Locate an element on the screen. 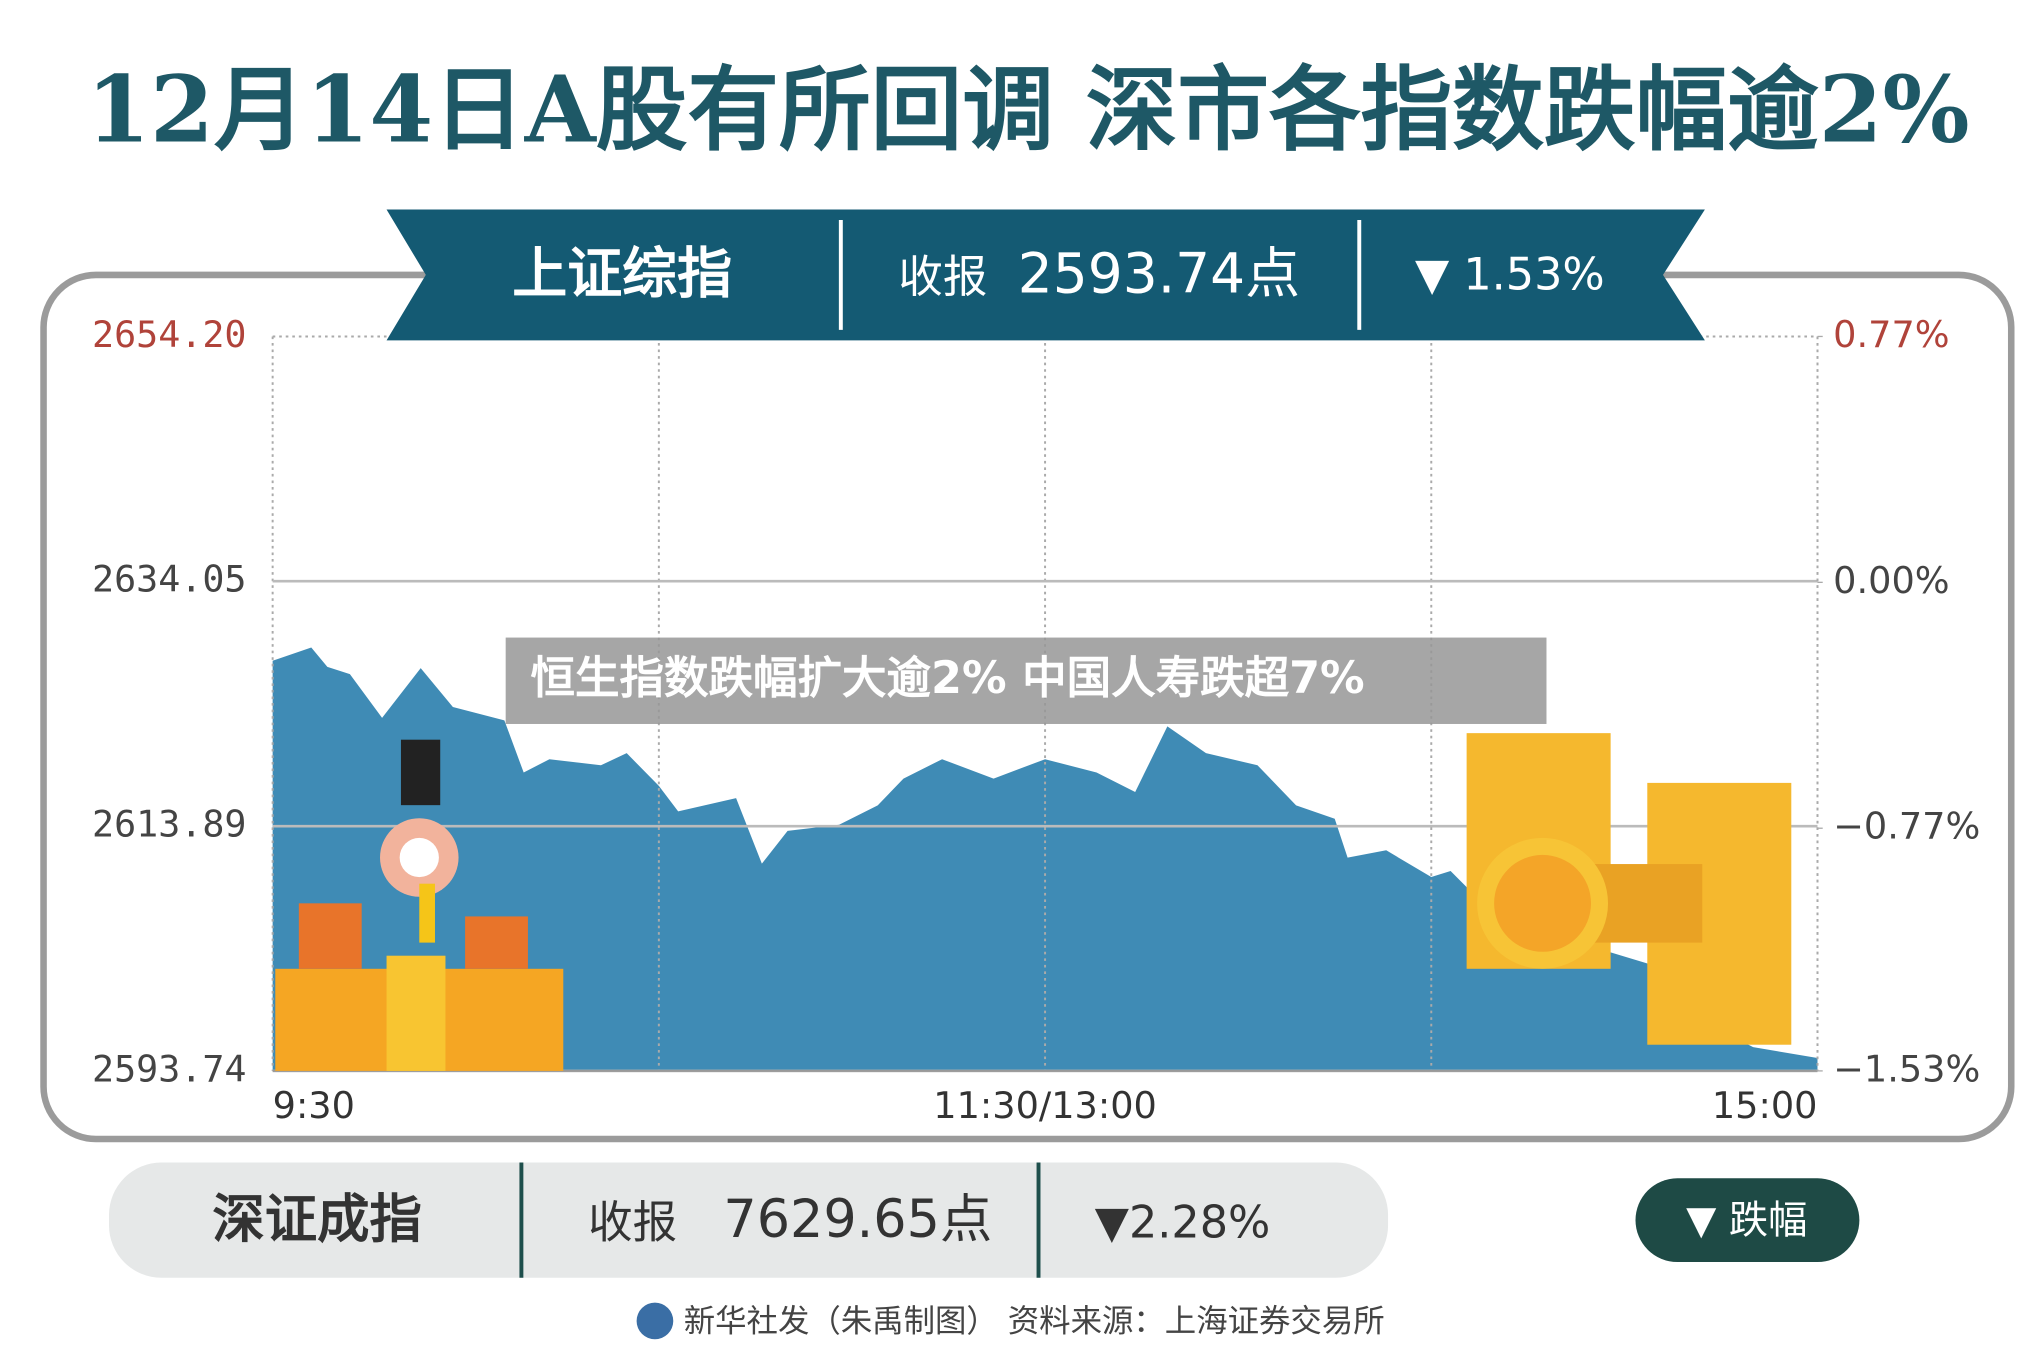 The width and height of the screenshot is (2043, 1355). y2-tick-label: −0.77% is located at coordinates (1906, 826).